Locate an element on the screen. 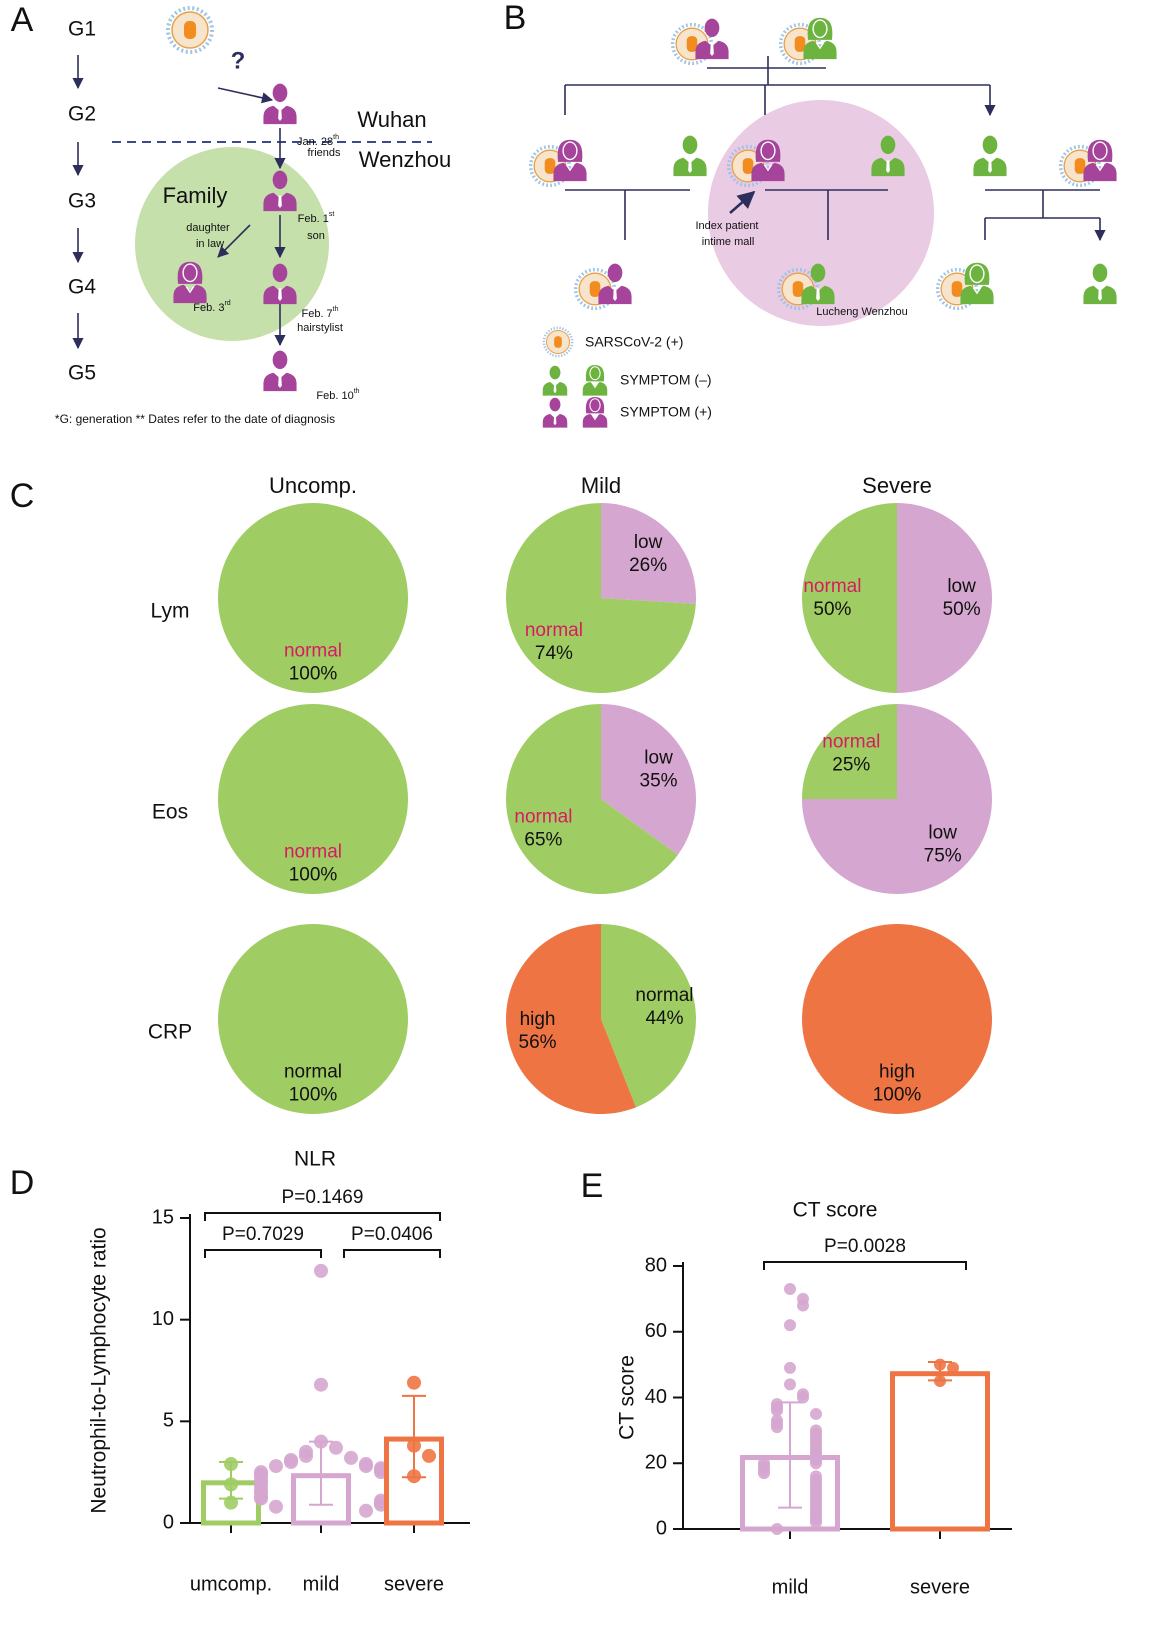 This screenshot has height=1640, width=1176. slice-value: 26% is located at coordinates (648, 565).